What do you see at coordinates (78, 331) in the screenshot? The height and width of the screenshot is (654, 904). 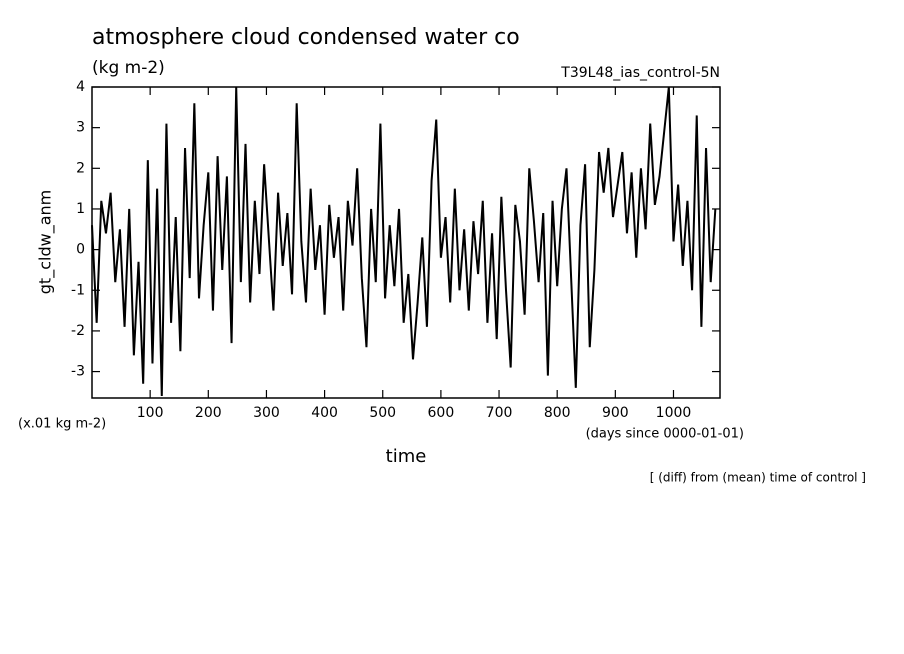 I see `y-tick-label: -2` at bounding box center [78, 331].